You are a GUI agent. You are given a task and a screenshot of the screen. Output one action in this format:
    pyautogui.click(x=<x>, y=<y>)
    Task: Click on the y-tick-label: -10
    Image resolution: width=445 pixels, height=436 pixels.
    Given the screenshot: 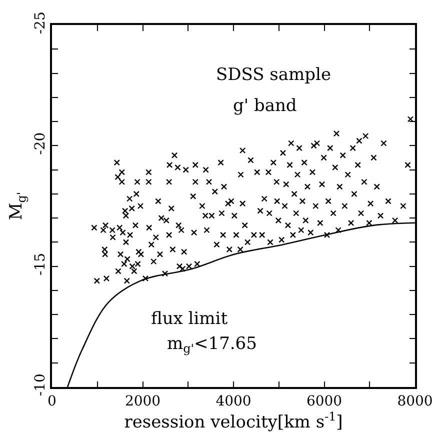 What is the action you would take?
    pyautogui.click(x=40, y=385)
    